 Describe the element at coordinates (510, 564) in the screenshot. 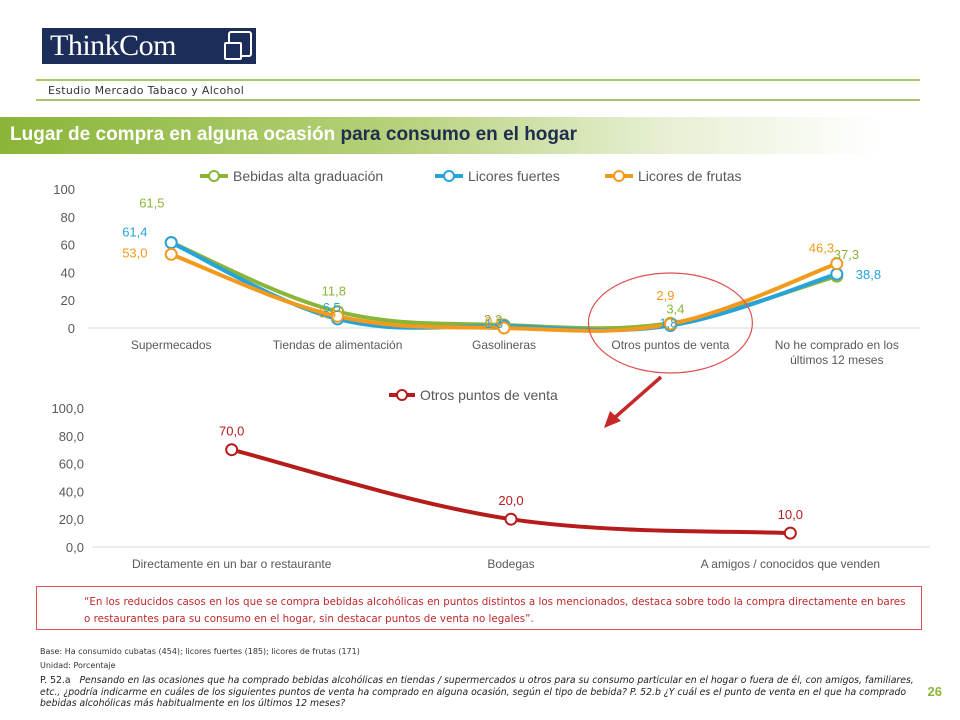

I see `chart2-x-tick: Bodegas` at that location.